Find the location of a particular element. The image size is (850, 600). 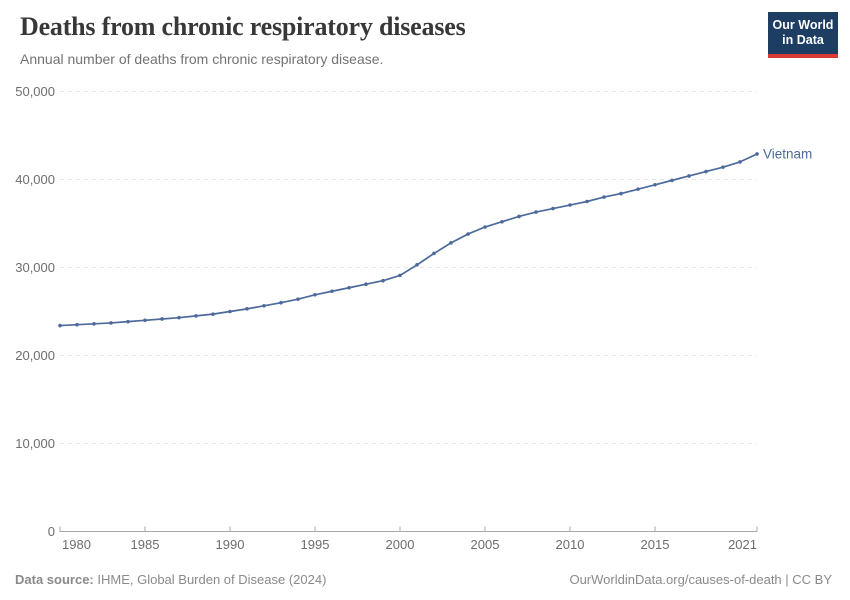

x-axis-tick-label: 2005 is located at coordinates (485, 544).